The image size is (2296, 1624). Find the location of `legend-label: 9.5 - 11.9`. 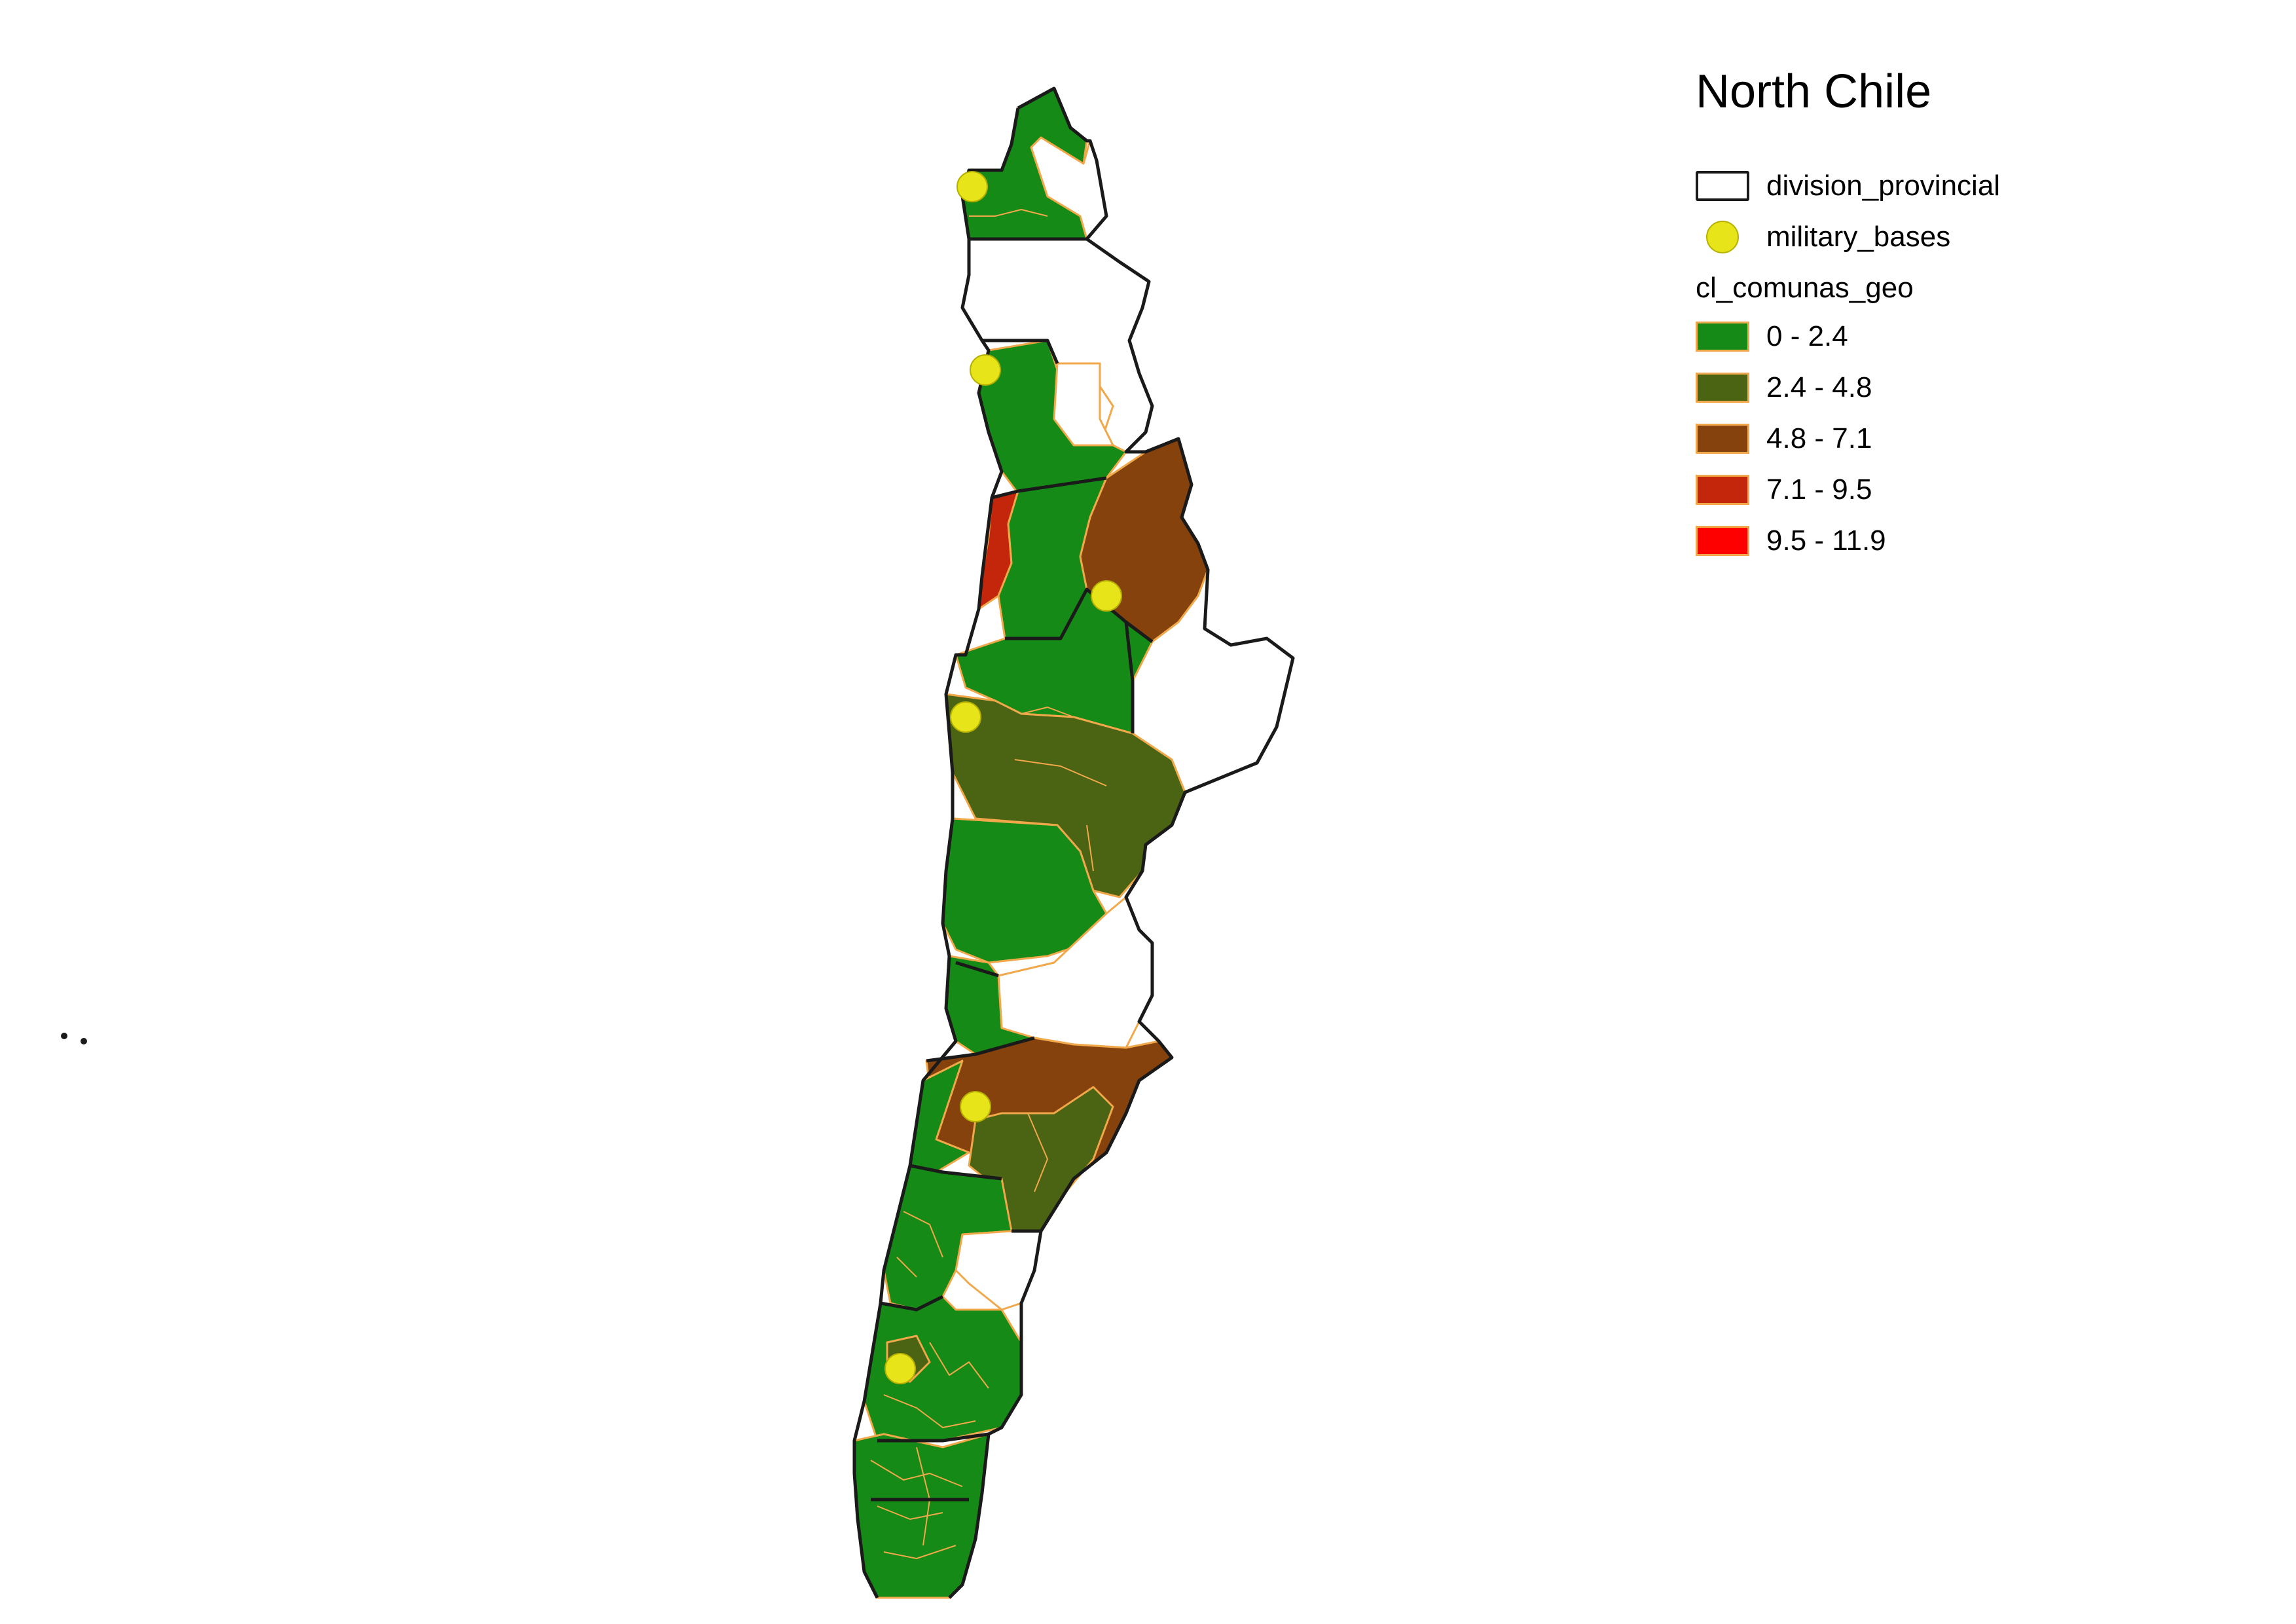

legend-label: 9.5 - 11.9 is located at coordinates (1826, 541).